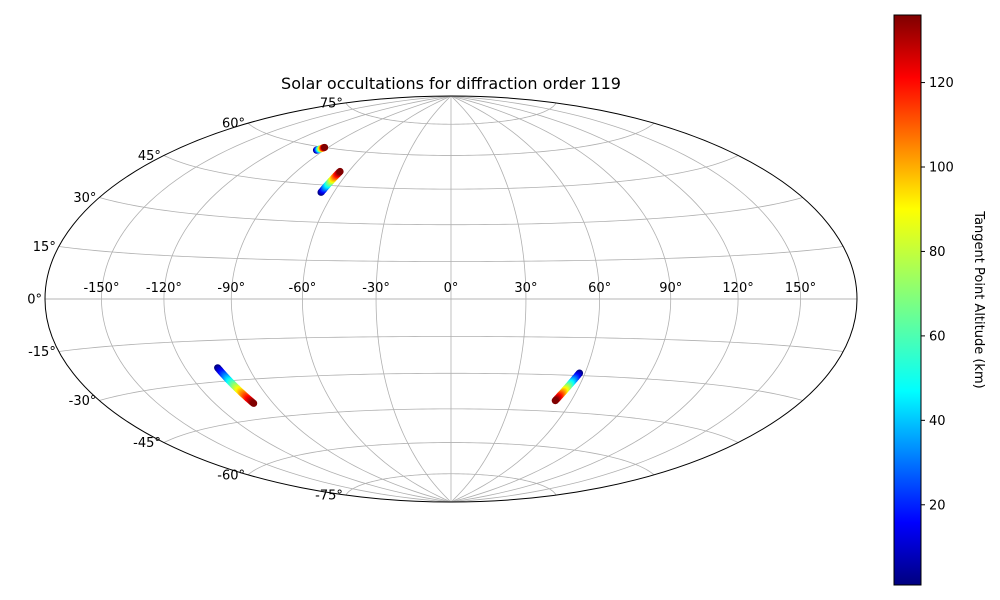 The image size is (1000, 600). I want to click on colorbar-tick-label: 40, so click(937, 421).